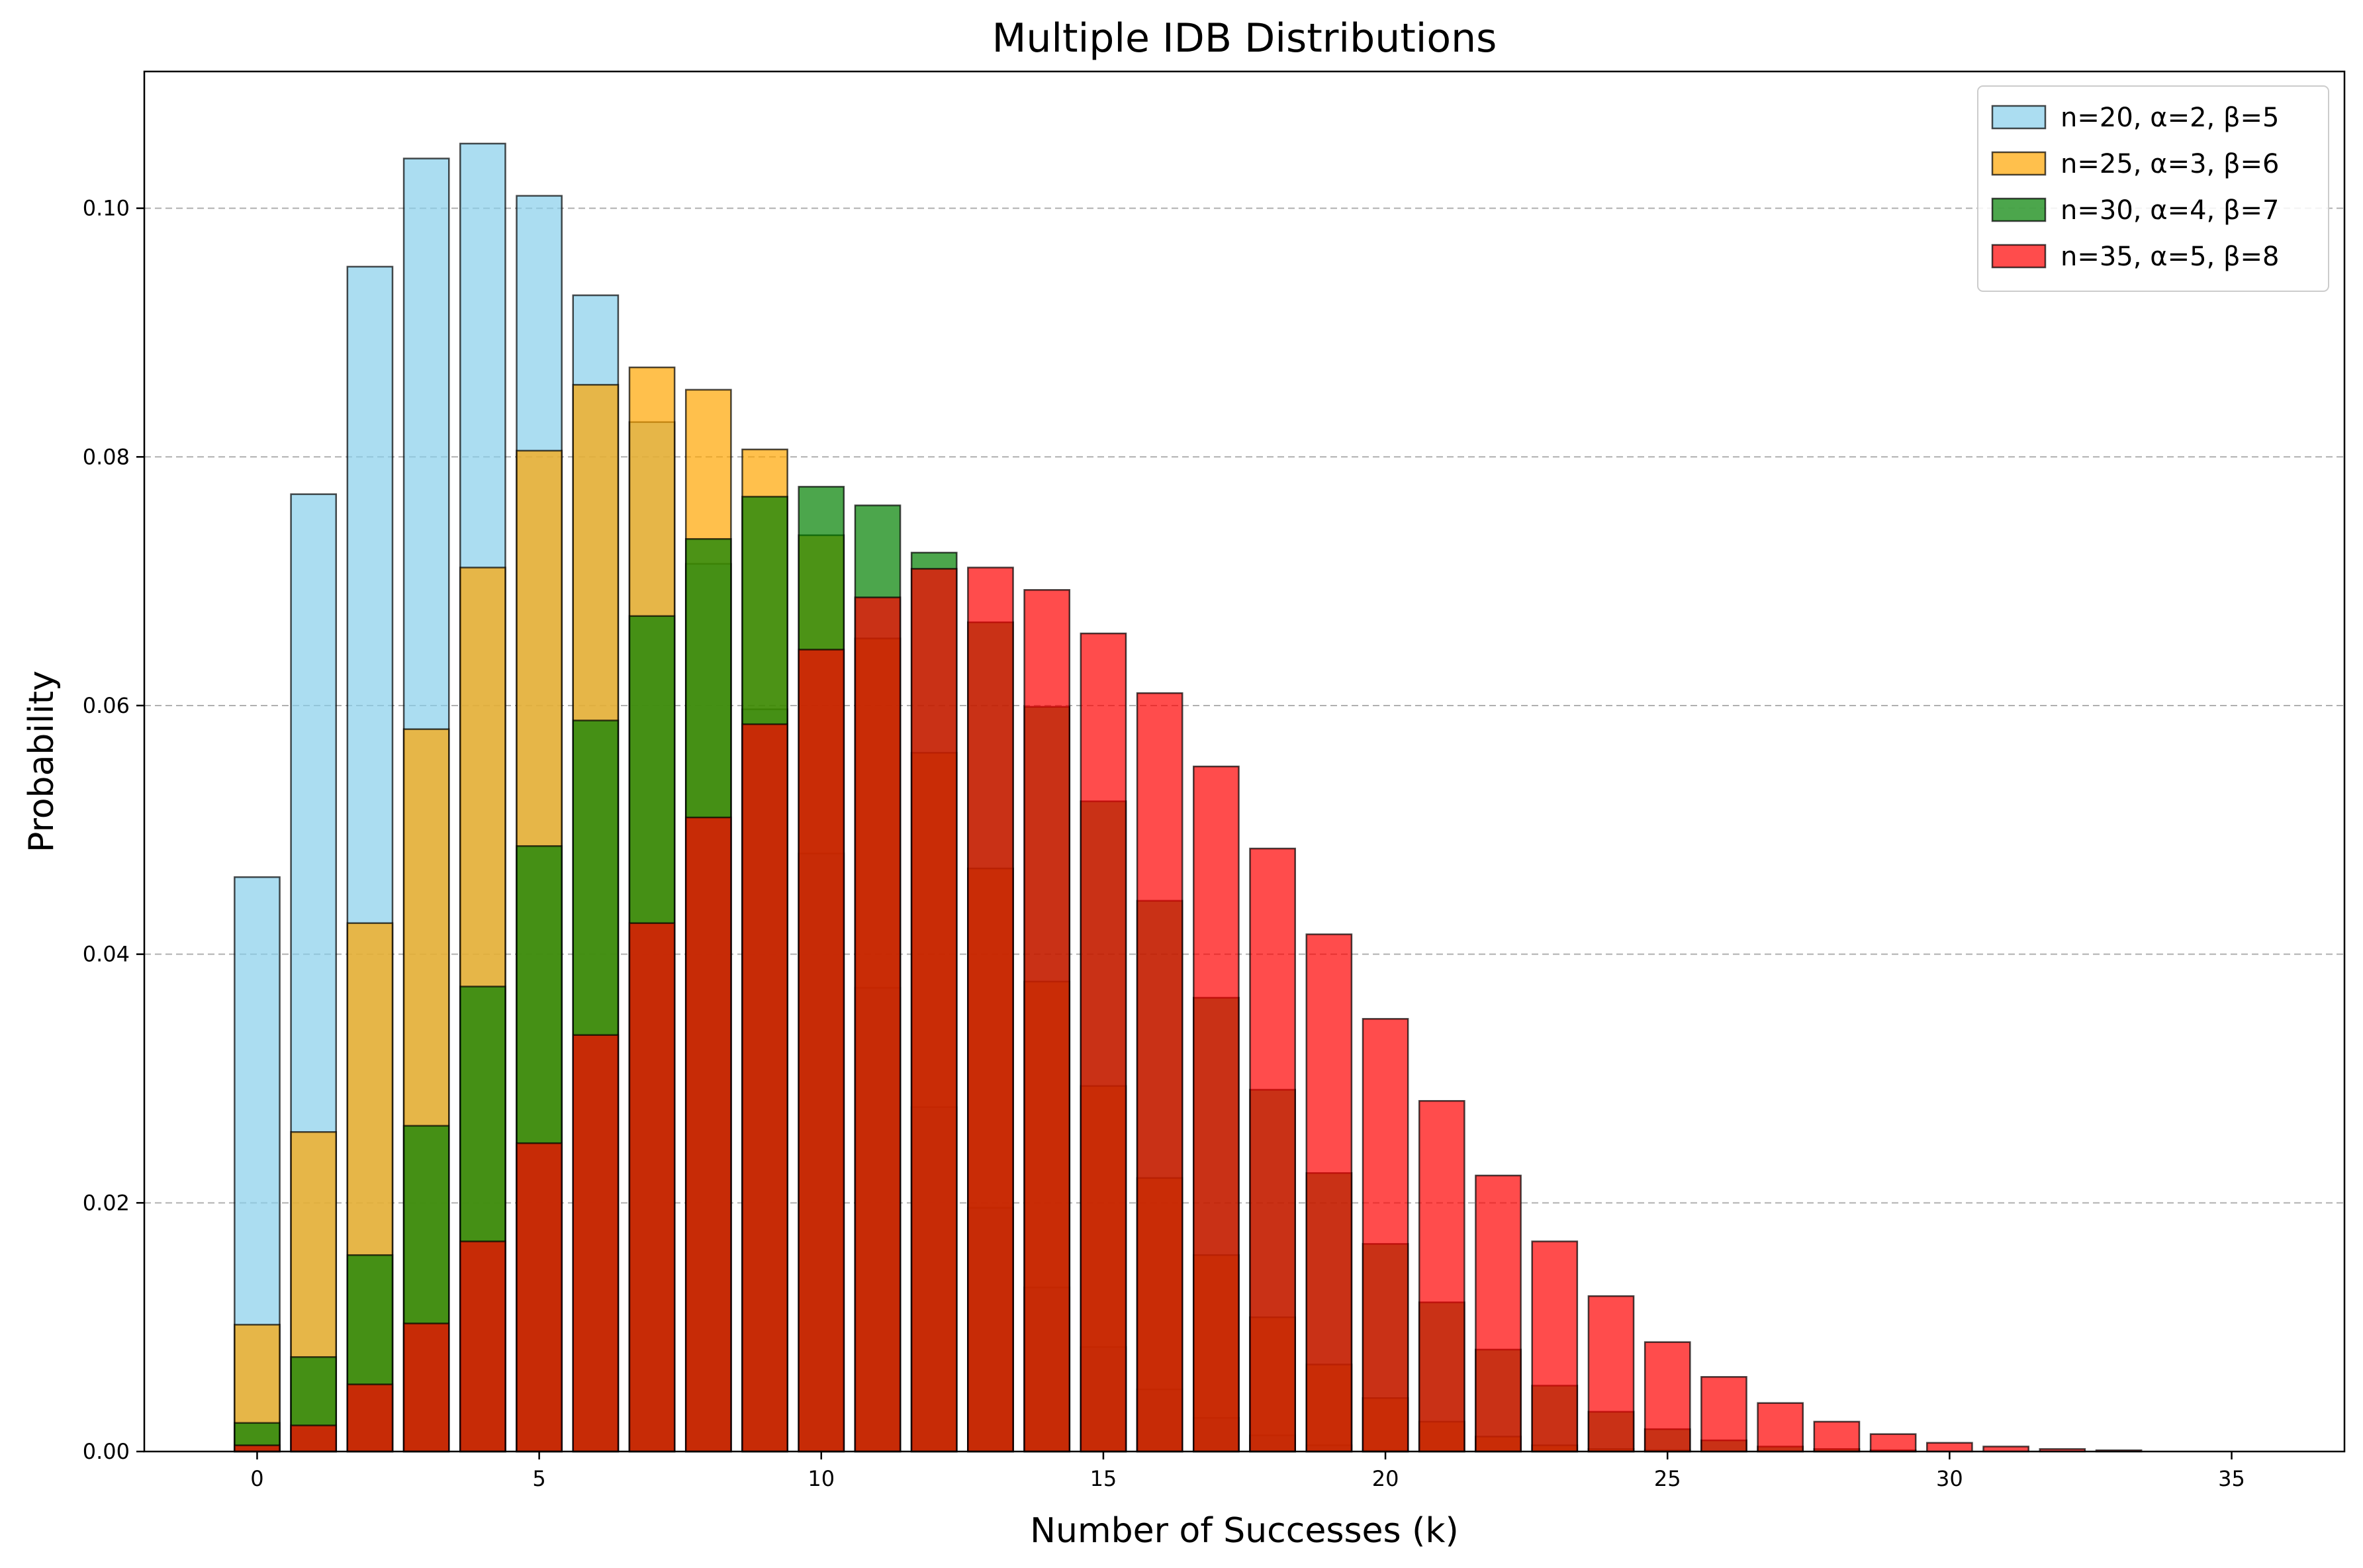 Image resolution: width=2363 pixels, height=1568 pixels. What do you see at coordinates (42, 761) in the screenshot?
I see `y-axis-label: Probability` at bounding box center [42, 761].